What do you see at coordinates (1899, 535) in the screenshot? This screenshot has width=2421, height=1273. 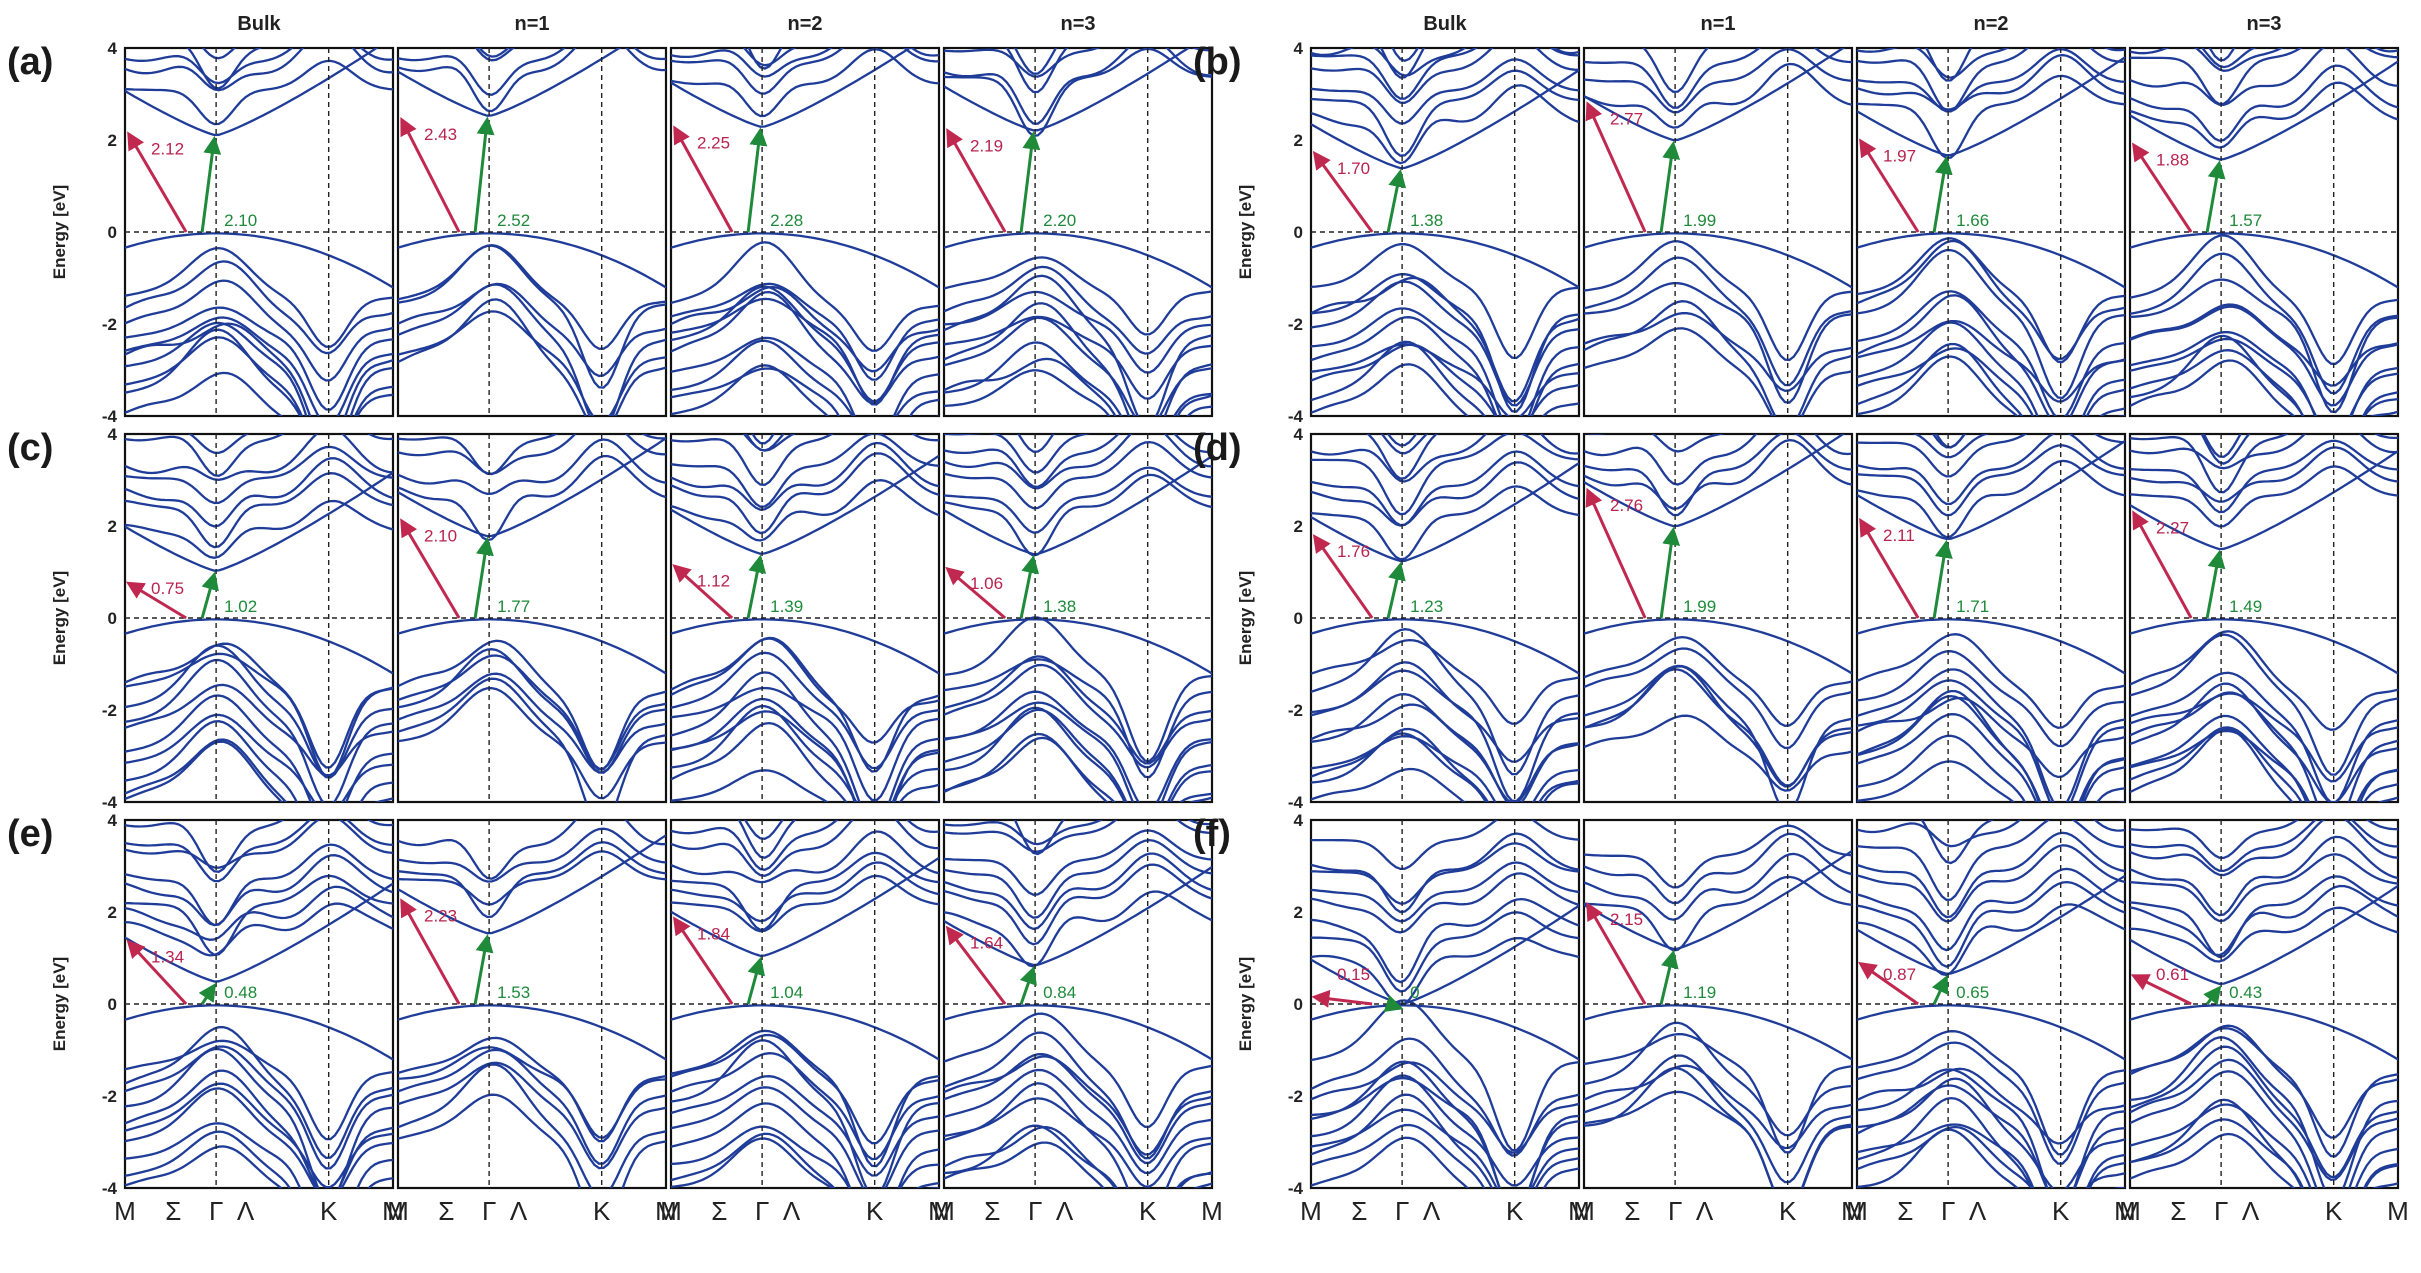 I see `indirect-gap-label: 2.11` at bounding box center [1899, 535].